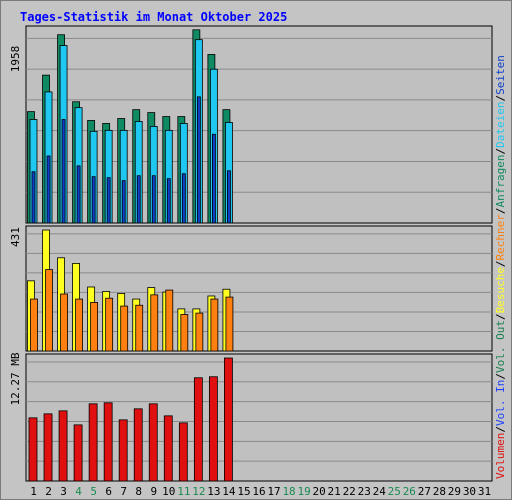  What do you see at coordinates (500, 456) in the screenshot?
I see `legend-entry: Volumen` at bounding box center [500, 456].